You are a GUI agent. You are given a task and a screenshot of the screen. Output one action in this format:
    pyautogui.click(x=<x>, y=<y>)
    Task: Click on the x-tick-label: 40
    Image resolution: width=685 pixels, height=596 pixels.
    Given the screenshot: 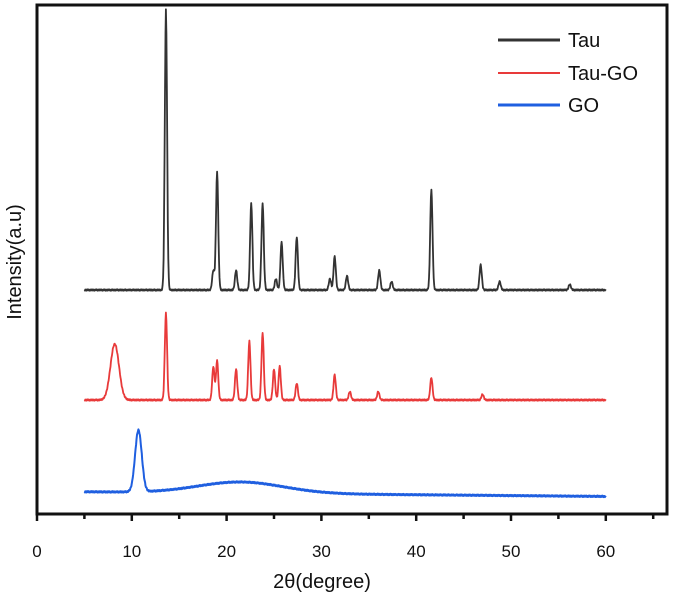 What is the action you would take?
    pyautogui.click(x=416, y=551)
    